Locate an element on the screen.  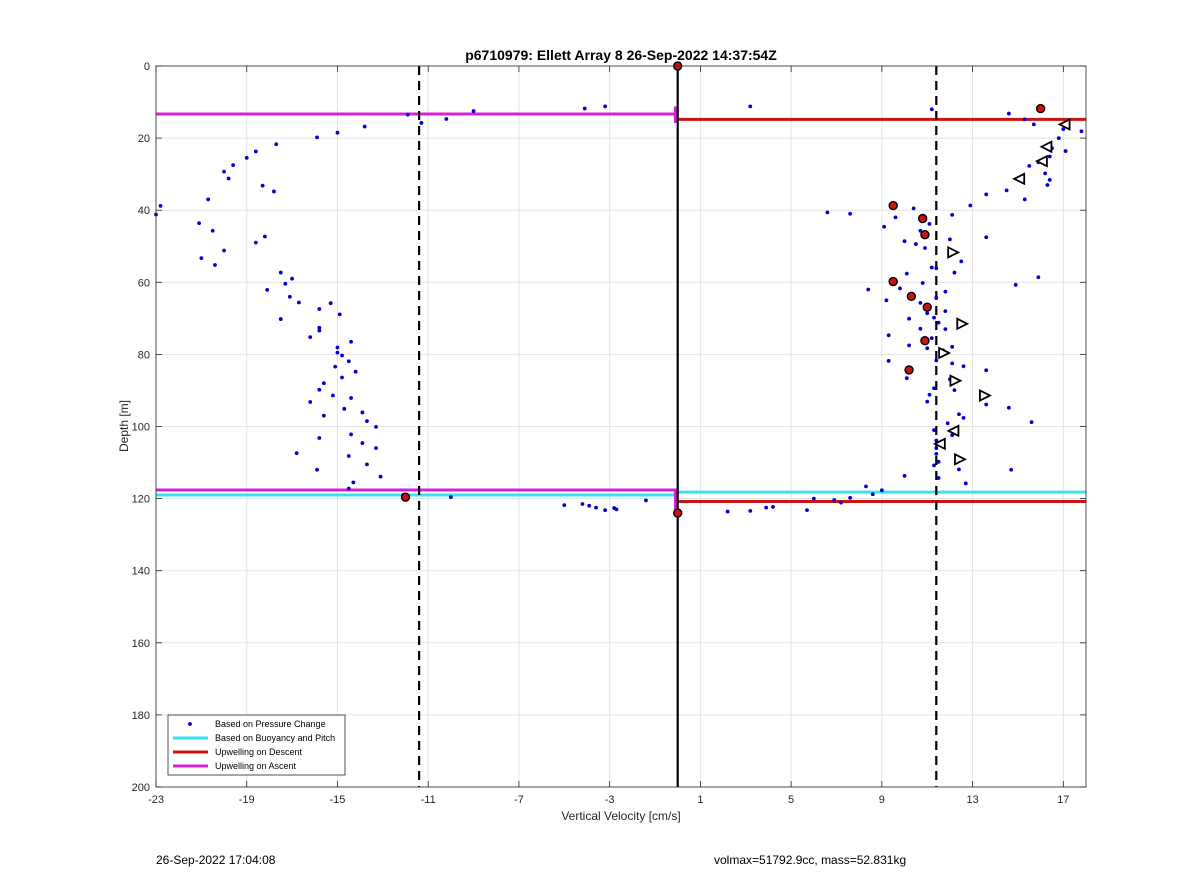
y-tick-label: 180 is located at coordinates (141, 716).